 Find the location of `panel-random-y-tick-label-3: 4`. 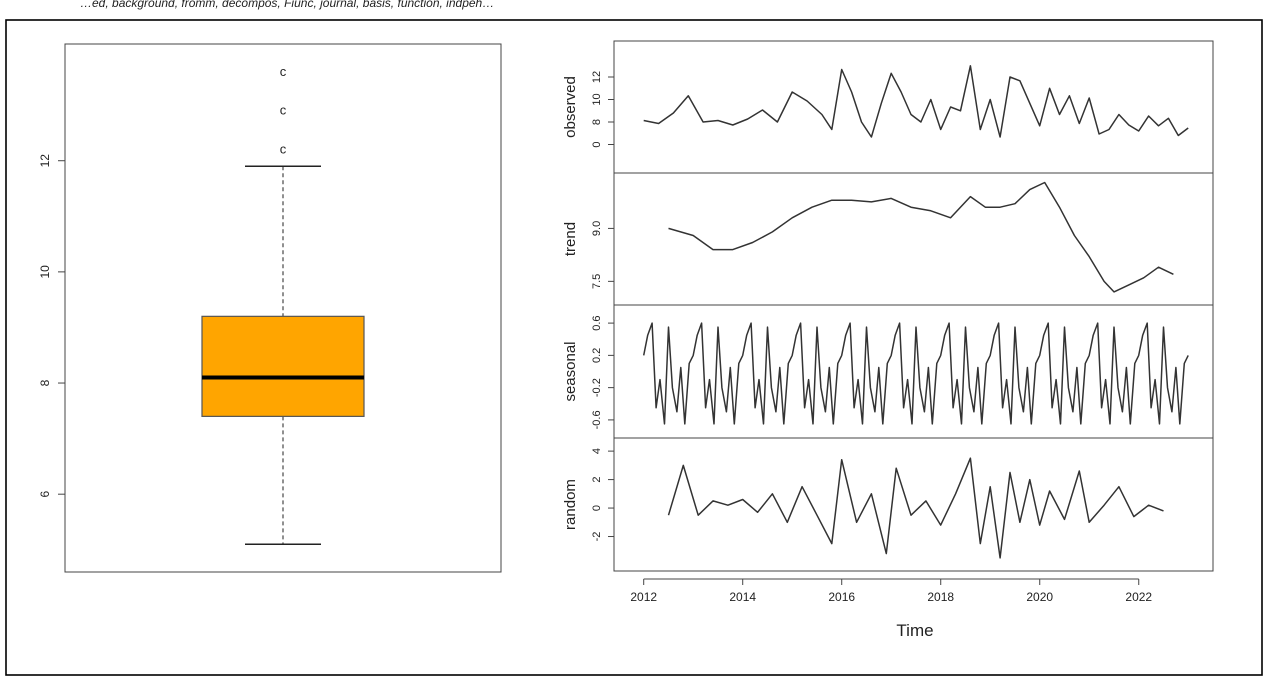

panel-random-y-tick-label-3: 4 is located at coordinates (597, 451).